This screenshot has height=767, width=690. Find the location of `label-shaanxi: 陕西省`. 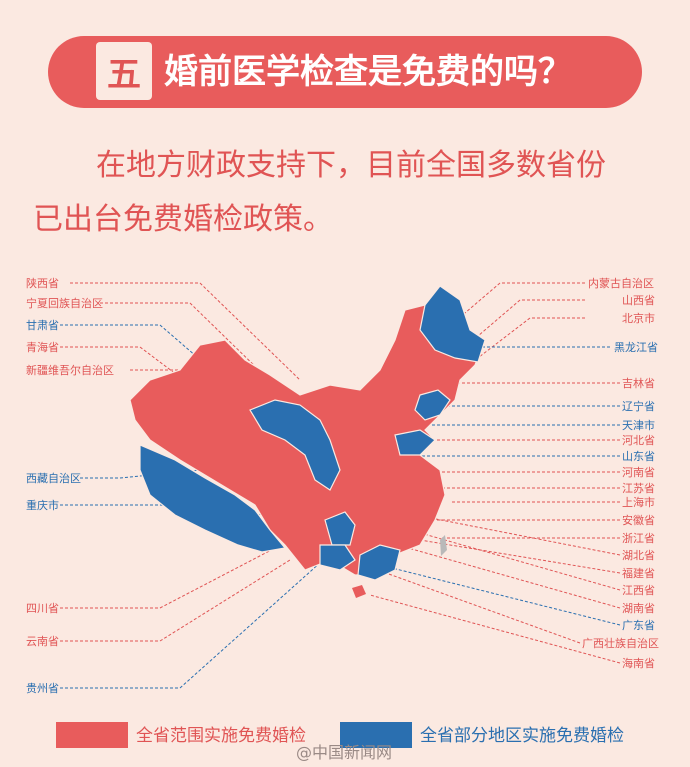

label-shaanxi: 陕西省 is located at coordinates (42, 283).